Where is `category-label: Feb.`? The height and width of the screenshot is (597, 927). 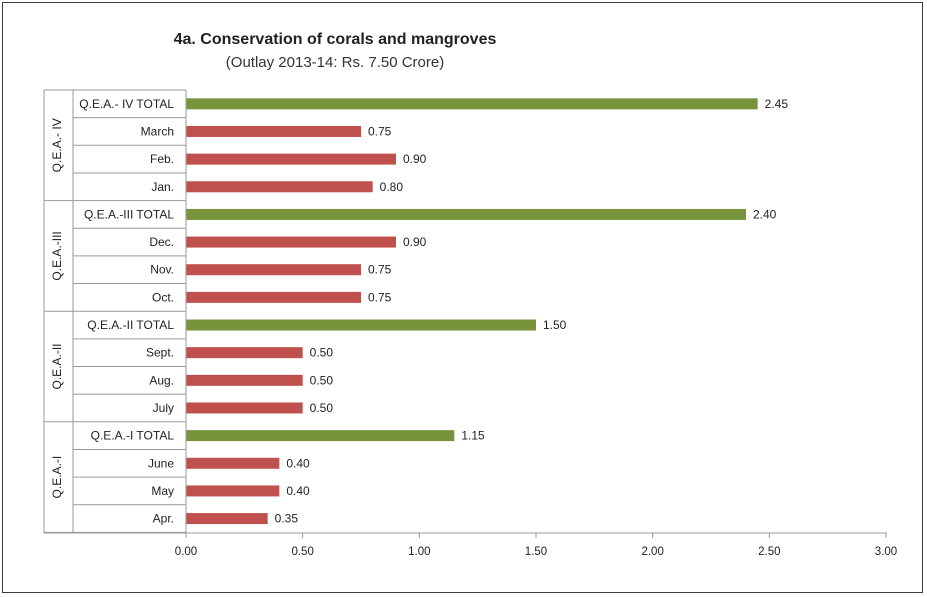
category-label: Feb. is located at coordinates (162, 159).